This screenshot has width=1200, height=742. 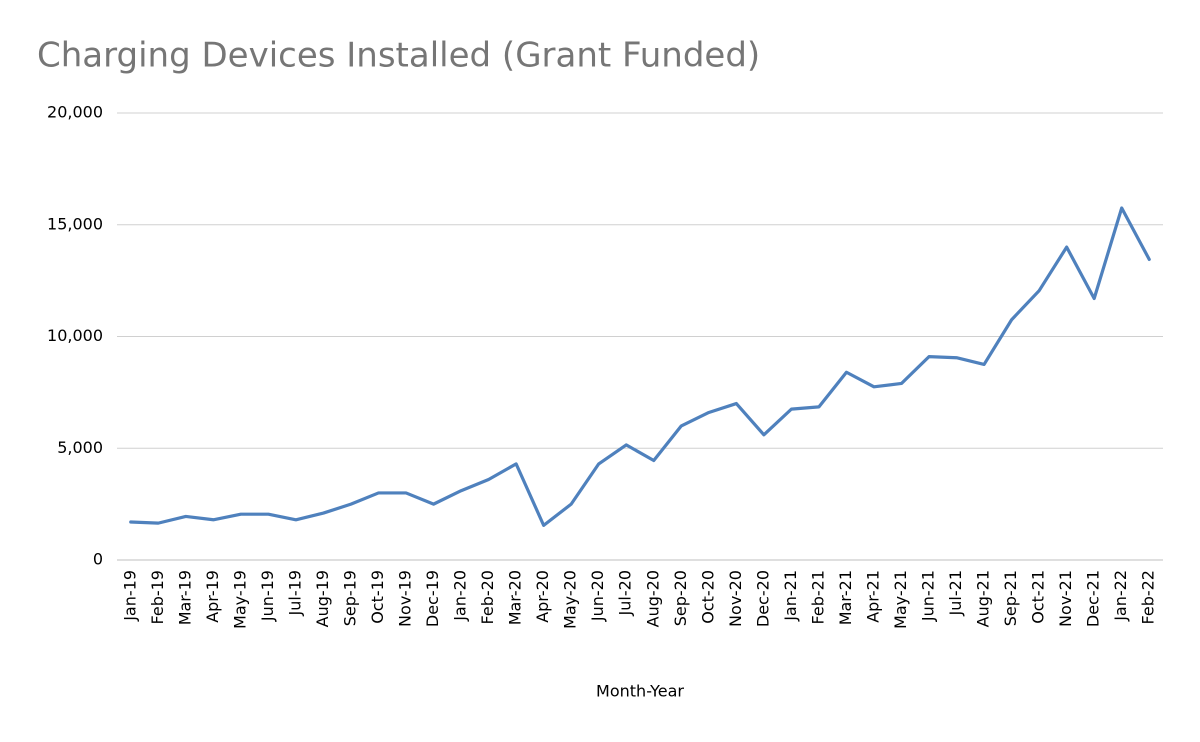 I want to click on x-tick-label: May-21, so click(x=900, y=599).